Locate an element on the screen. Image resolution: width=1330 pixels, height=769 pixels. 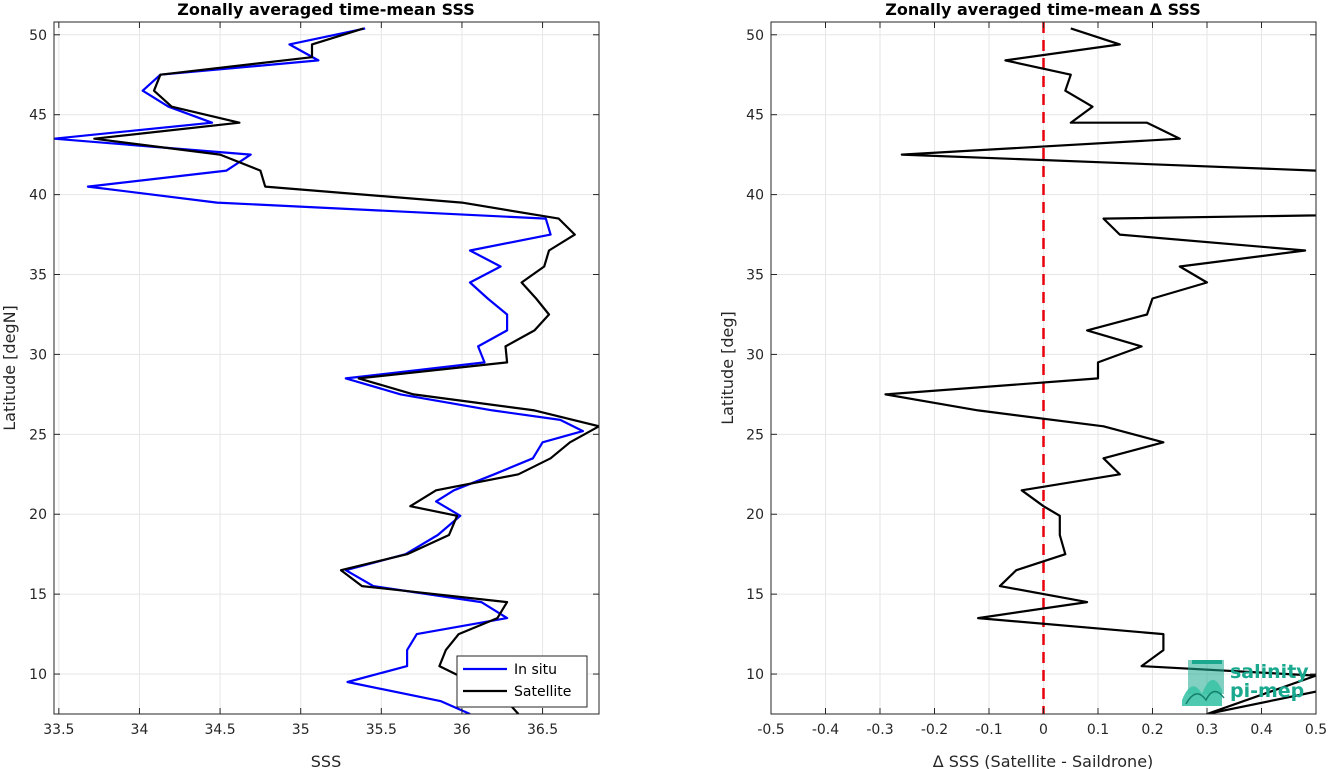
chart-title: Zonally averaged time-mean SSS is located at coordinates (326, 9).